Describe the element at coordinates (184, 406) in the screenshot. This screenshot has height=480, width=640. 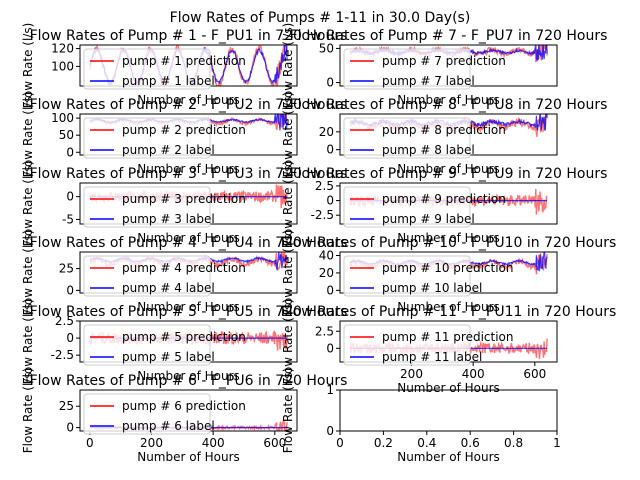
I see `legend-entry: pump # 6 prediction` at that location.